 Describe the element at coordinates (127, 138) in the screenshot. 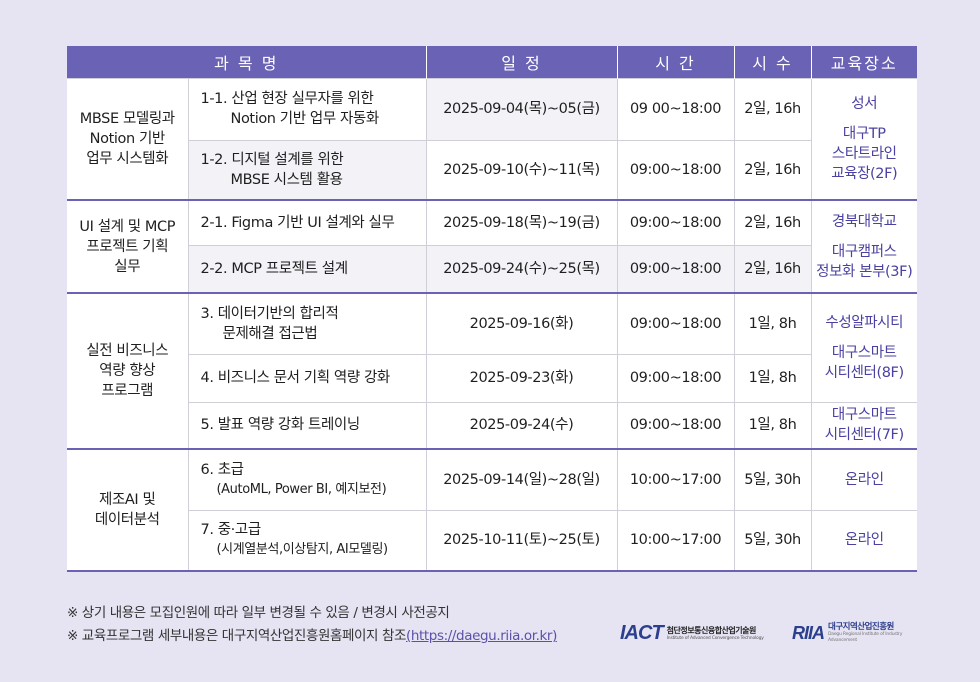

I see `group-name: MBSE 모델링과 Notion 기반 업무 시스템화` at that location.